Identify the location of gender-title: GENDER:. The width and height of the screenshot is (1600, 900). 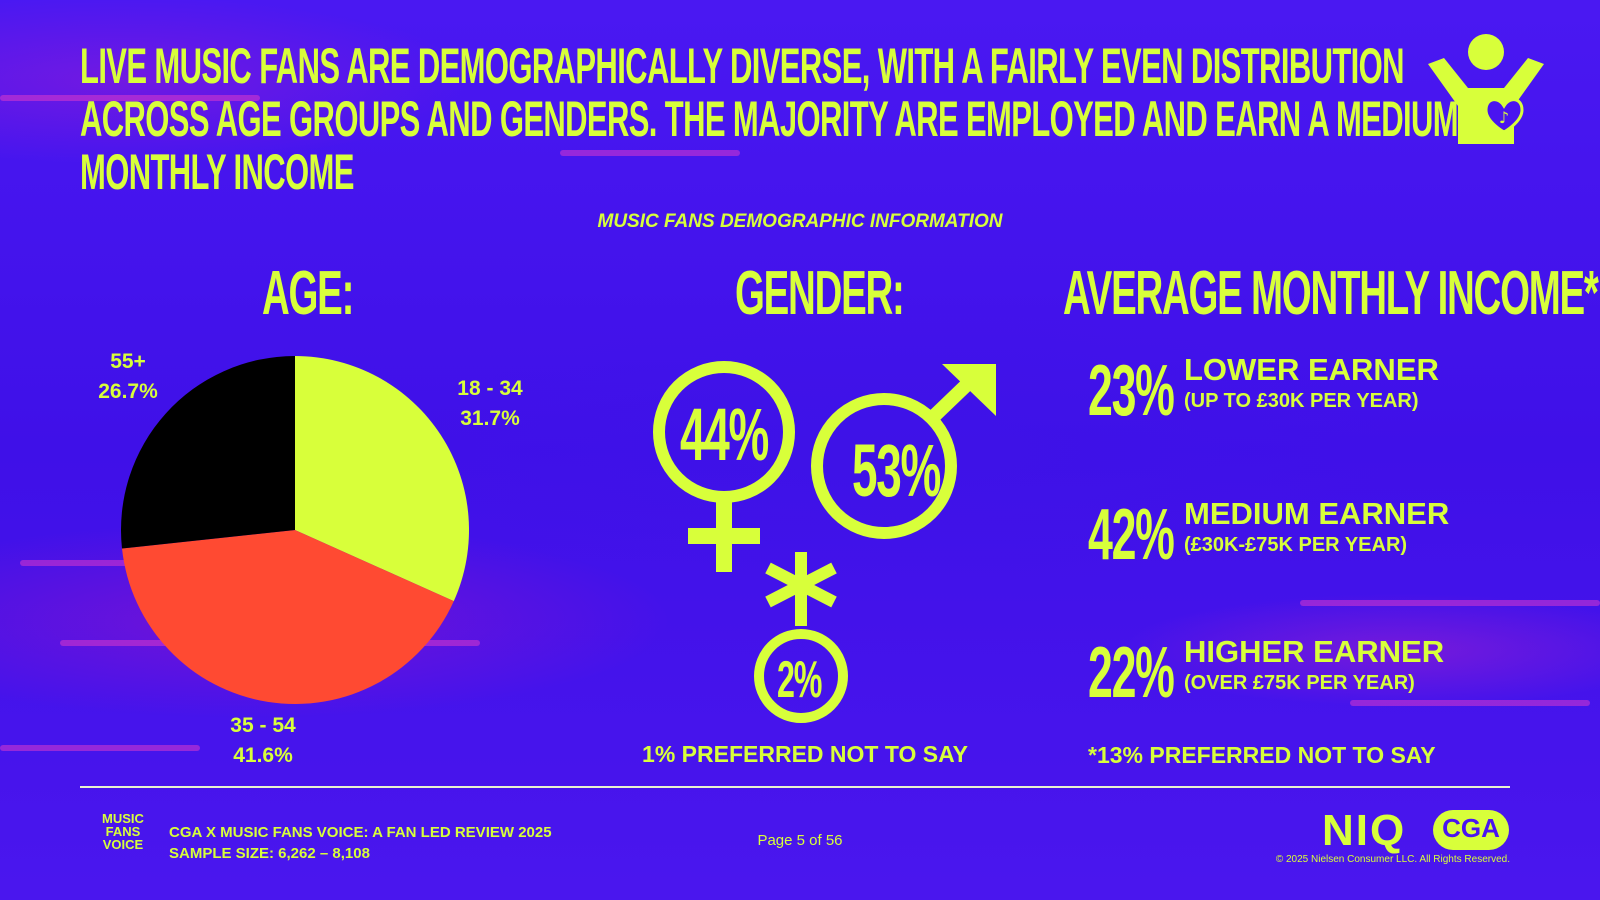
(820, 293).